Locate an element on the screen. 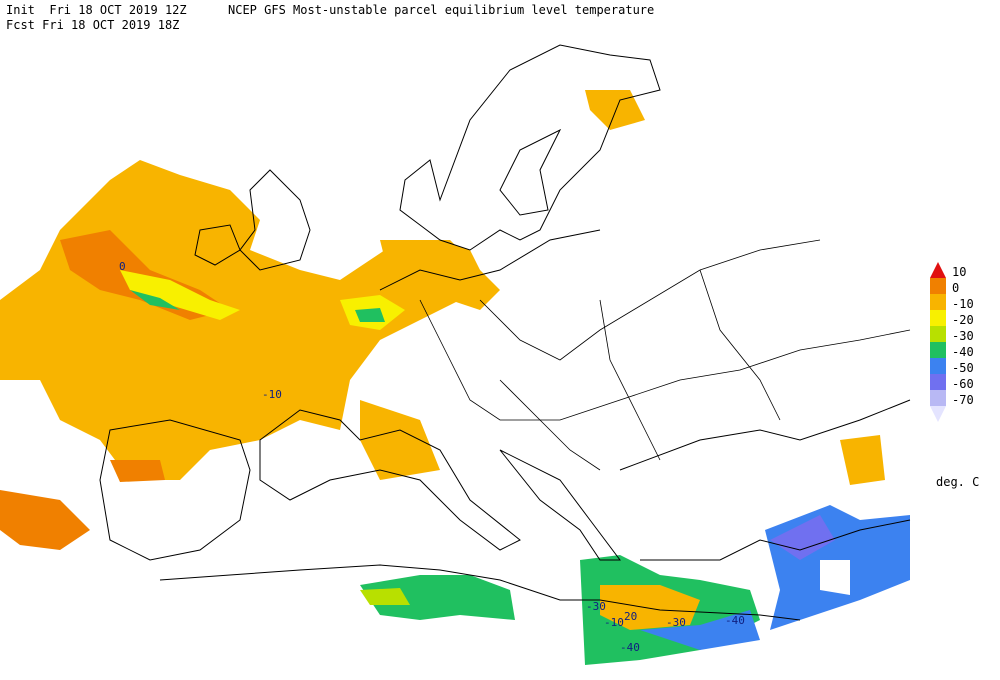 This screenshot has width=1000, height=680. colorbar: 10 0 -10 -20 -30 -40 -50 -60 -70 is located at coordinates (952, 342).